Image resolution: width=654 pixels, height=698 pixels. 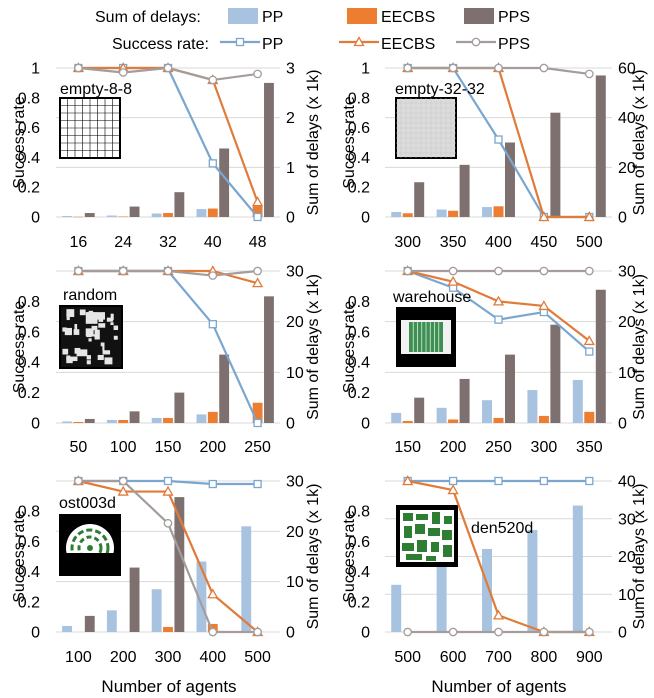 I want to click on legend-line-label-eecbs: EECBS, so click(x=408, y=44).